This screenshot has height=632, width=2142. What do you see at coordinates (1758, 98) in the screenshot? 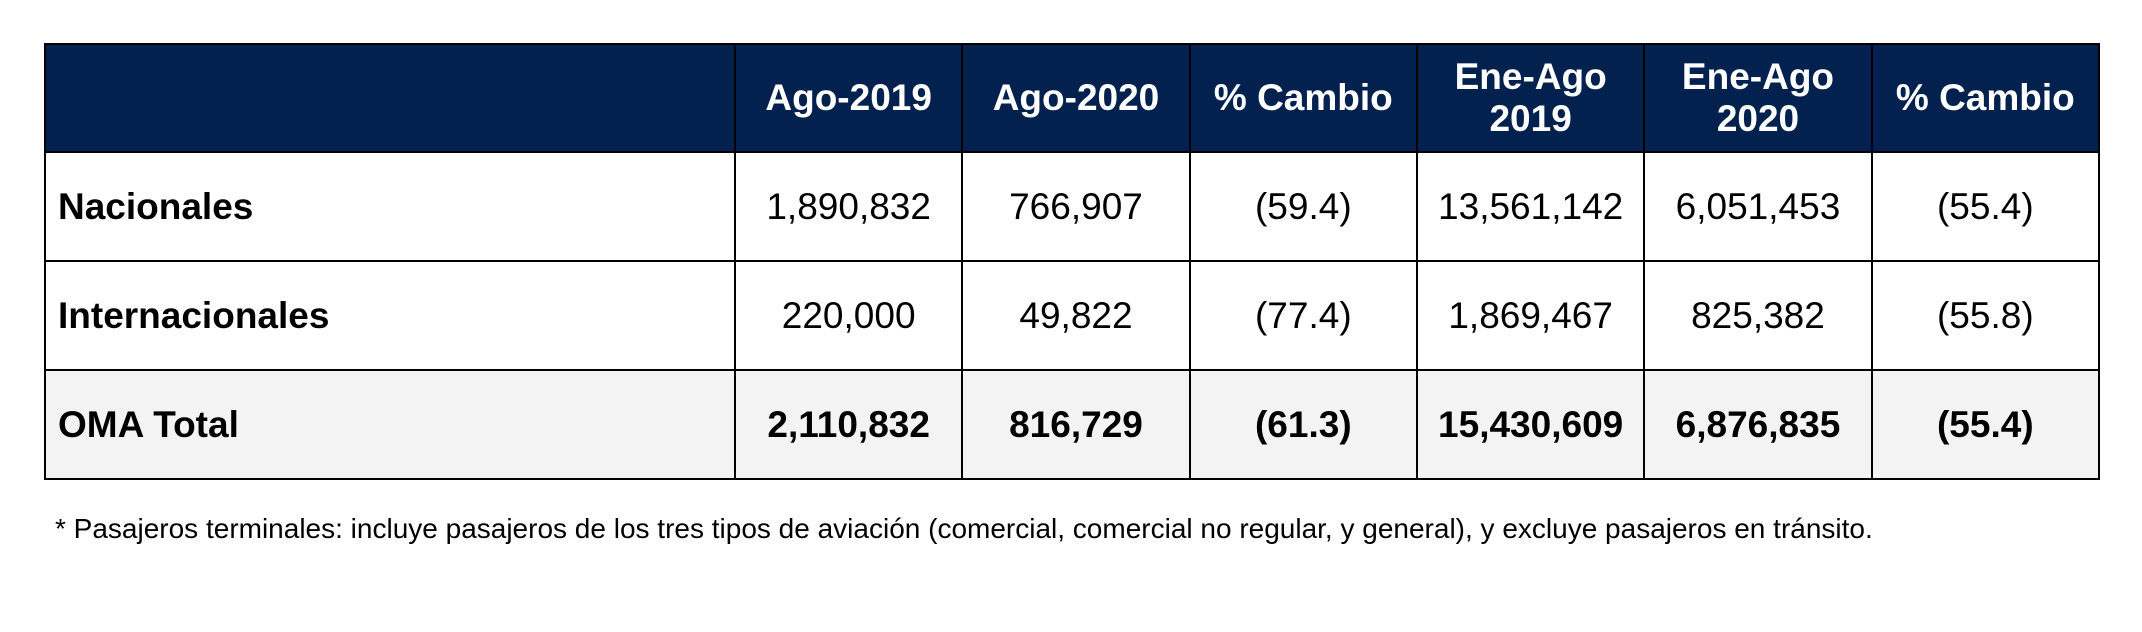
I see `header-cell-ene-ago-2020: Ene-Ago 2020` at bounding box center [1758, 98].